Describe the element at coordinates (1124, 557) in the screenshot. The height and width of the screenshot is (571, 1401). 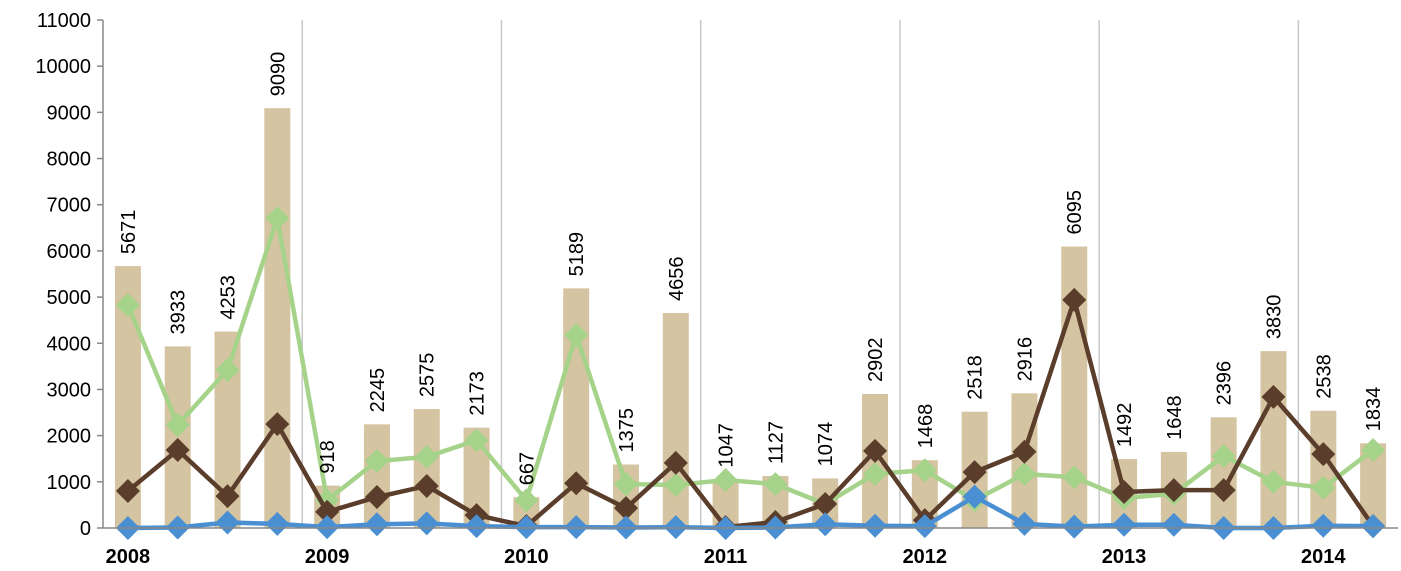
I see `x-tick-label: 2013` at that location.